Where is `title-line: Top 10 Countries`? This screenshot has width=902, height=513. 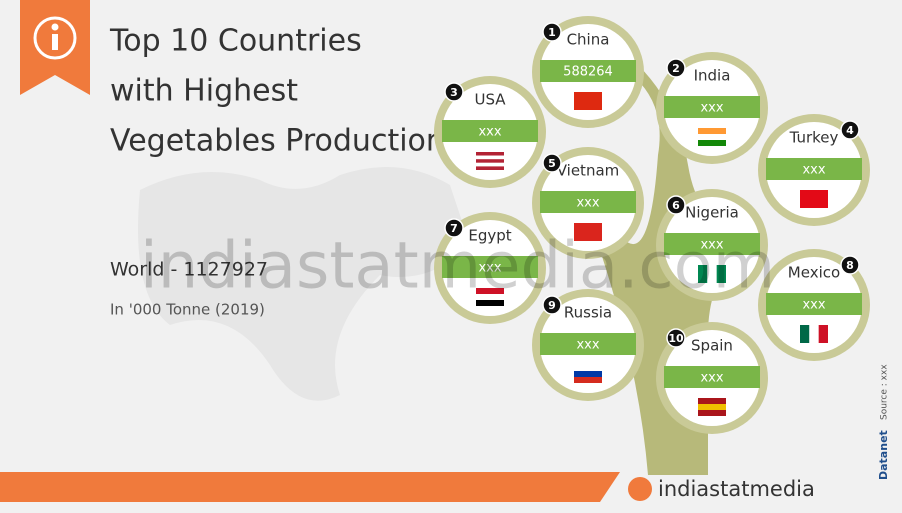
title-line: Top 10 Countries is located at coordinates (235, 41).